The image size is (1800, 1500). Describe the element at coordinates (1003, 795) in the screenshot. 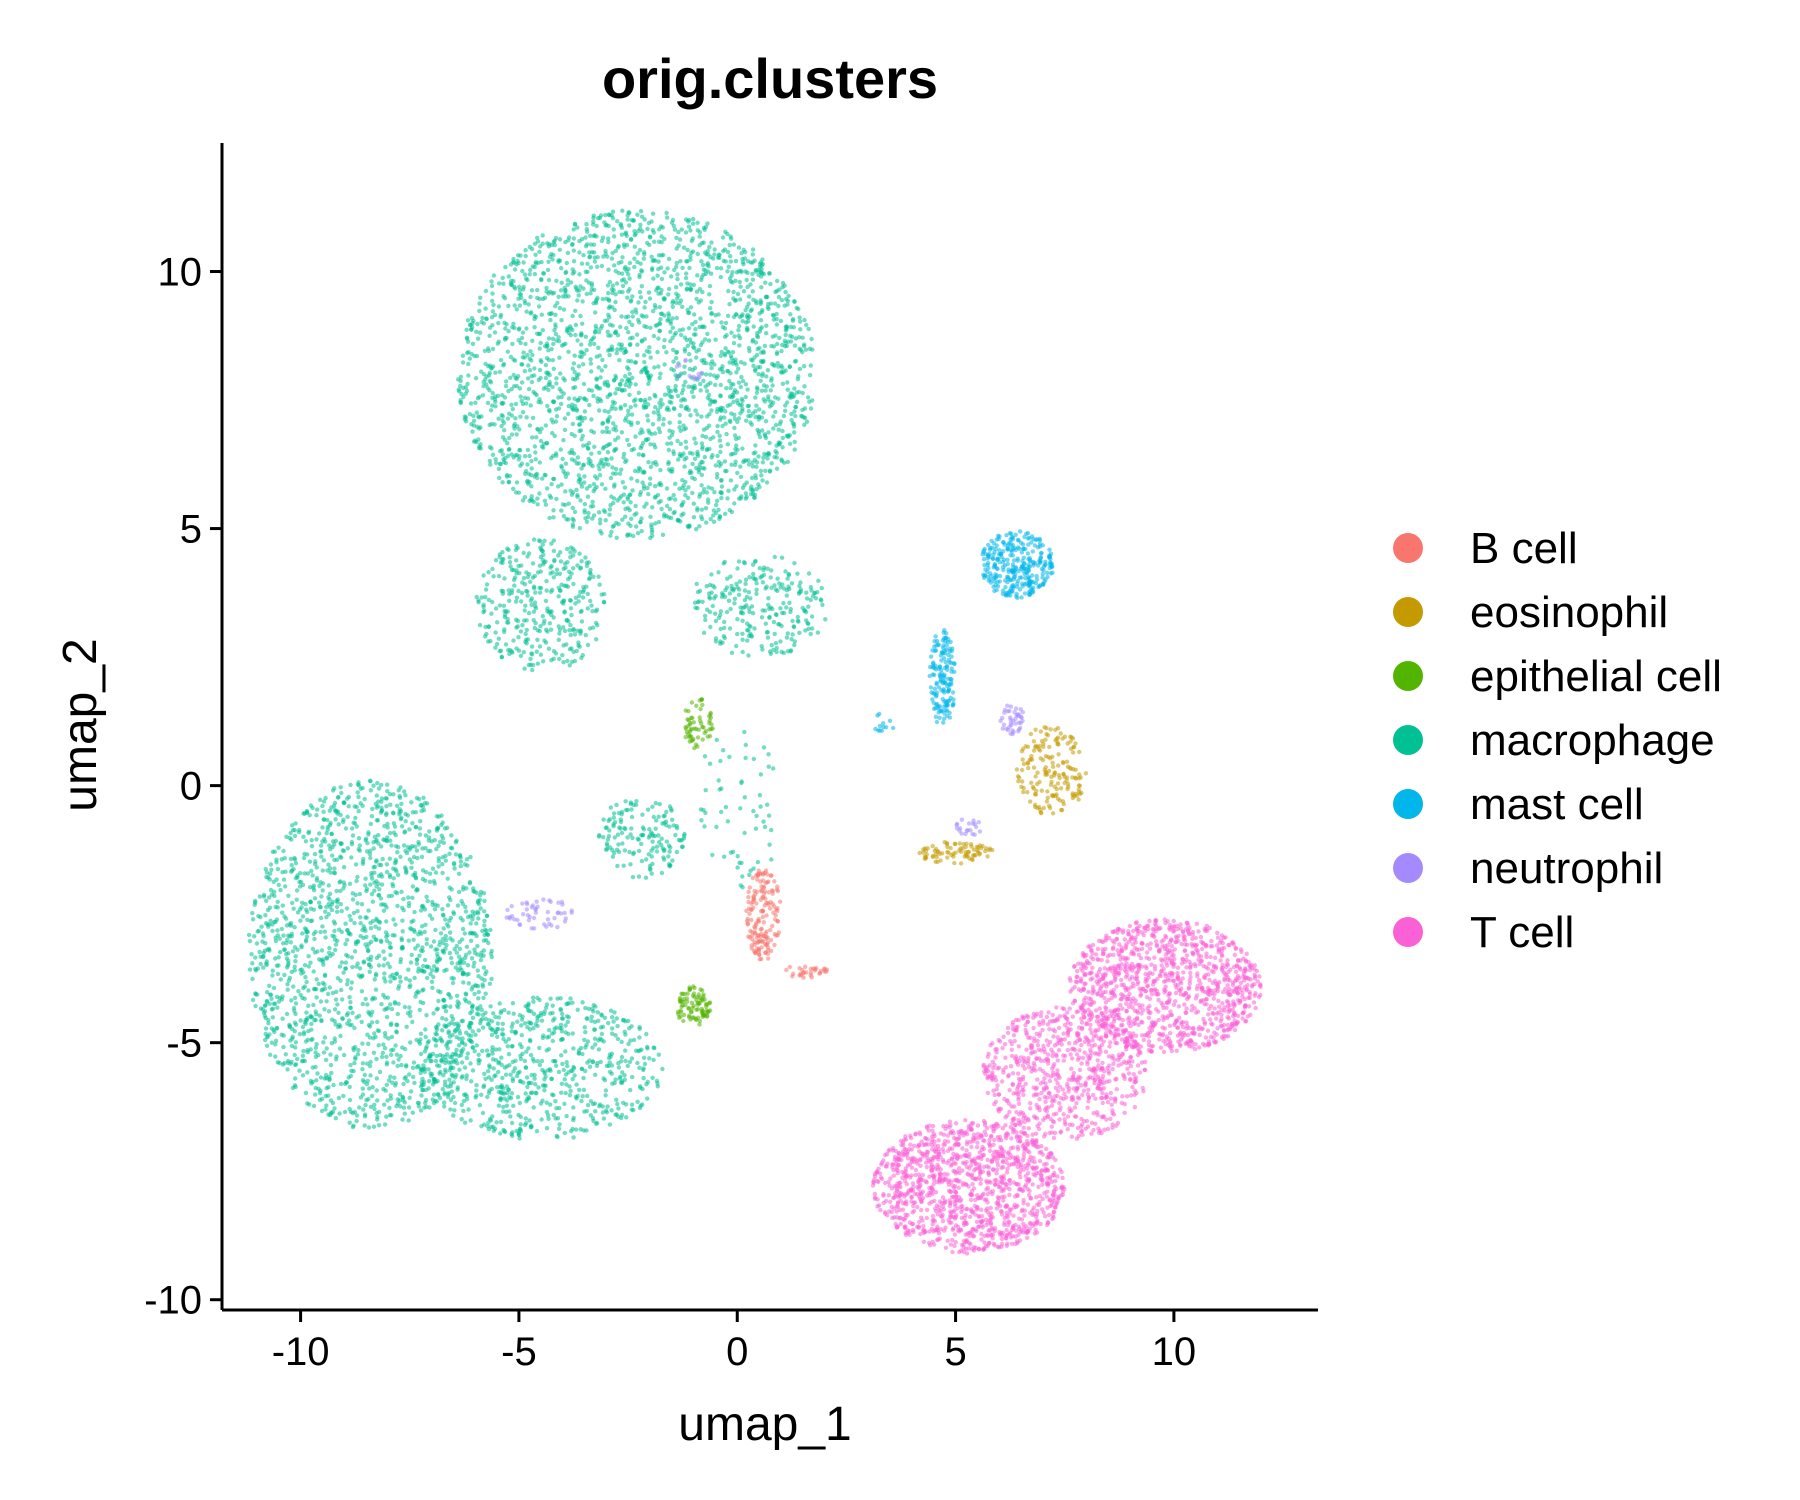

I see `series-eosinophil` at that location.